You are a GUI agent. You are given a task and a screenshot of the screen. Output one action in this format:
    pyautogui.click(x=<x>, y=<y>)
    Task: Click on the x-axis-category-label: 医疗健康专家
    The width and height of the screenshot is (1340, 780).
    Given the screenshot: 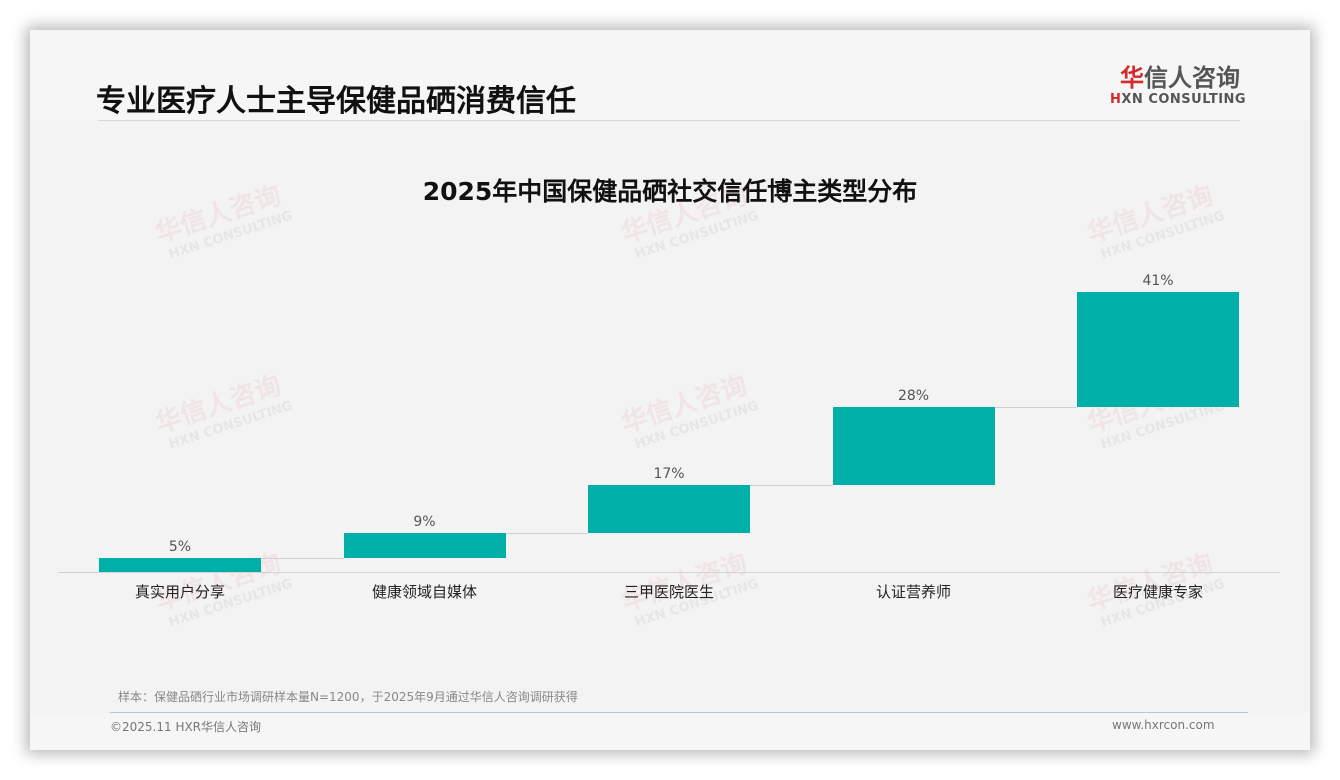 What is the action you would take?
    pyautogui.click(x=1157, y=592)
    